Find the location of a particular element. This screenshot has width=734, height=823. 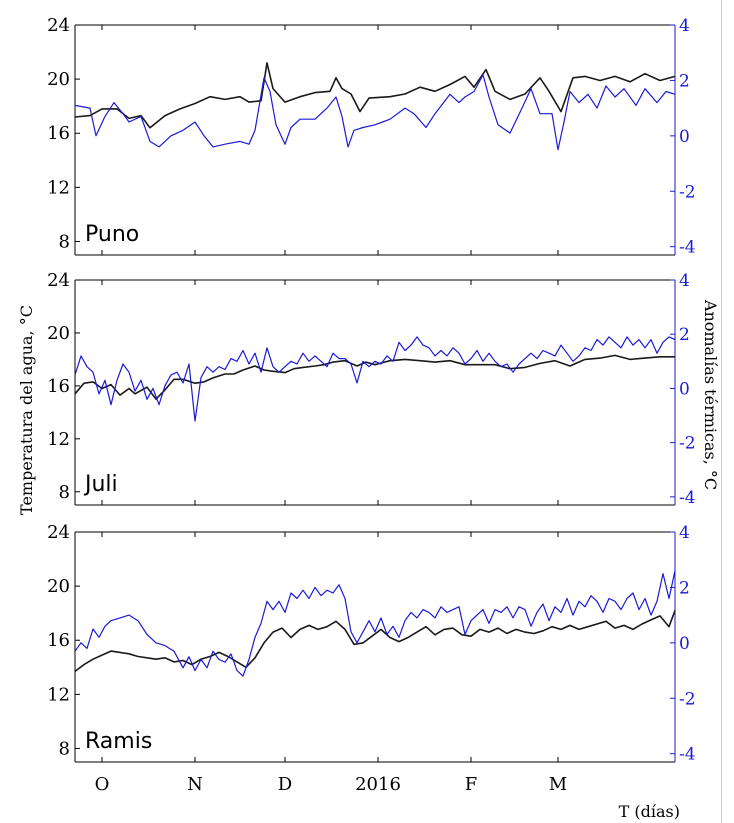

x-tick-label: D is located at coordinates (285, 784).